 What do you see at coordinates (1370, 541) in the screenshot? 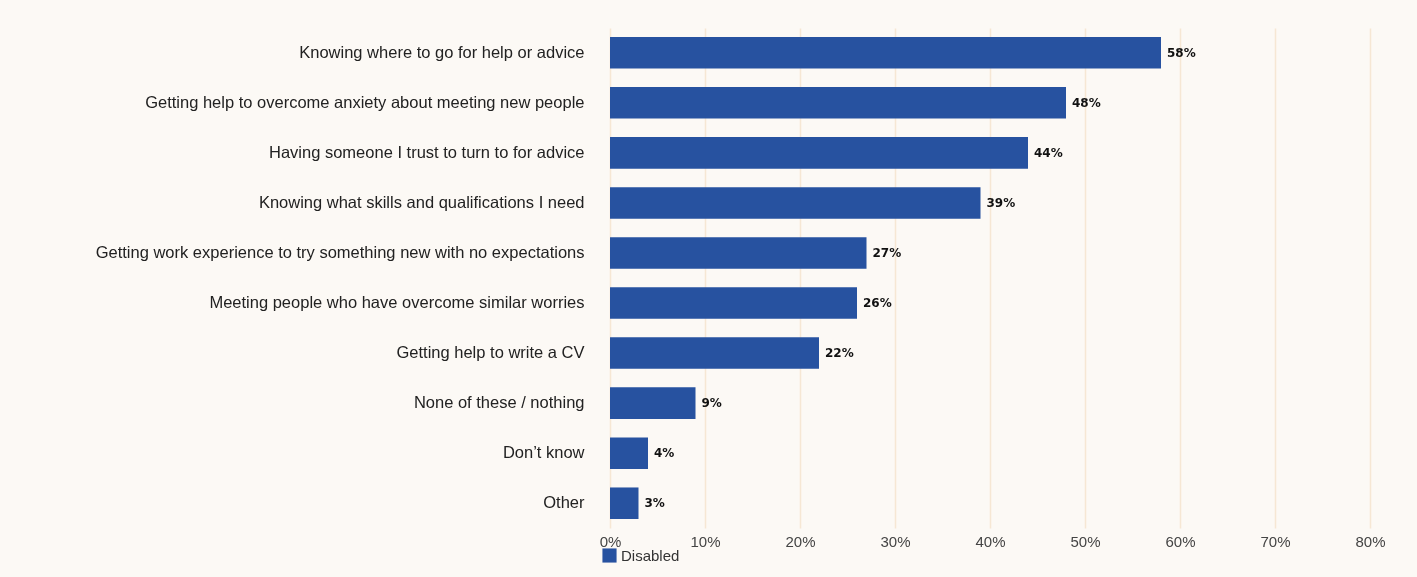
I see `x-tick-label: 80%` at bounding box center [1370, 541].